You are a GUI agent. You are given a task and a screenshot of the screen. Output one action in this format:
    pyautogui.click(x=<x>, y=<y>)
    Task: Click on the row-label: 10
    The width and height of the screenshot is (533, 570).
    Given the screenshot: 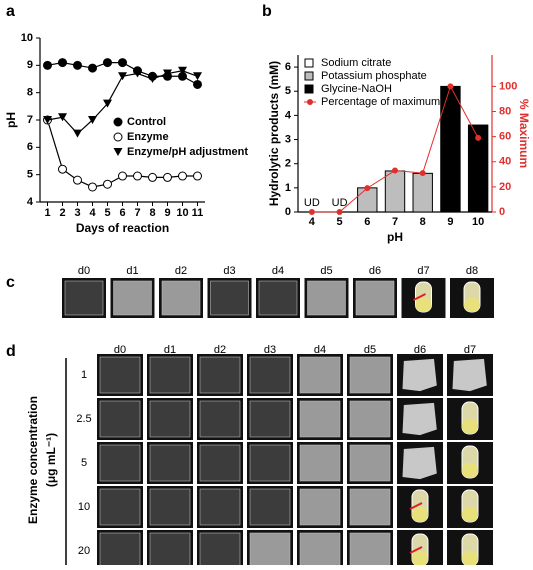 What is the action you would take?
    pyautogui.click(x=84, y=507)
    